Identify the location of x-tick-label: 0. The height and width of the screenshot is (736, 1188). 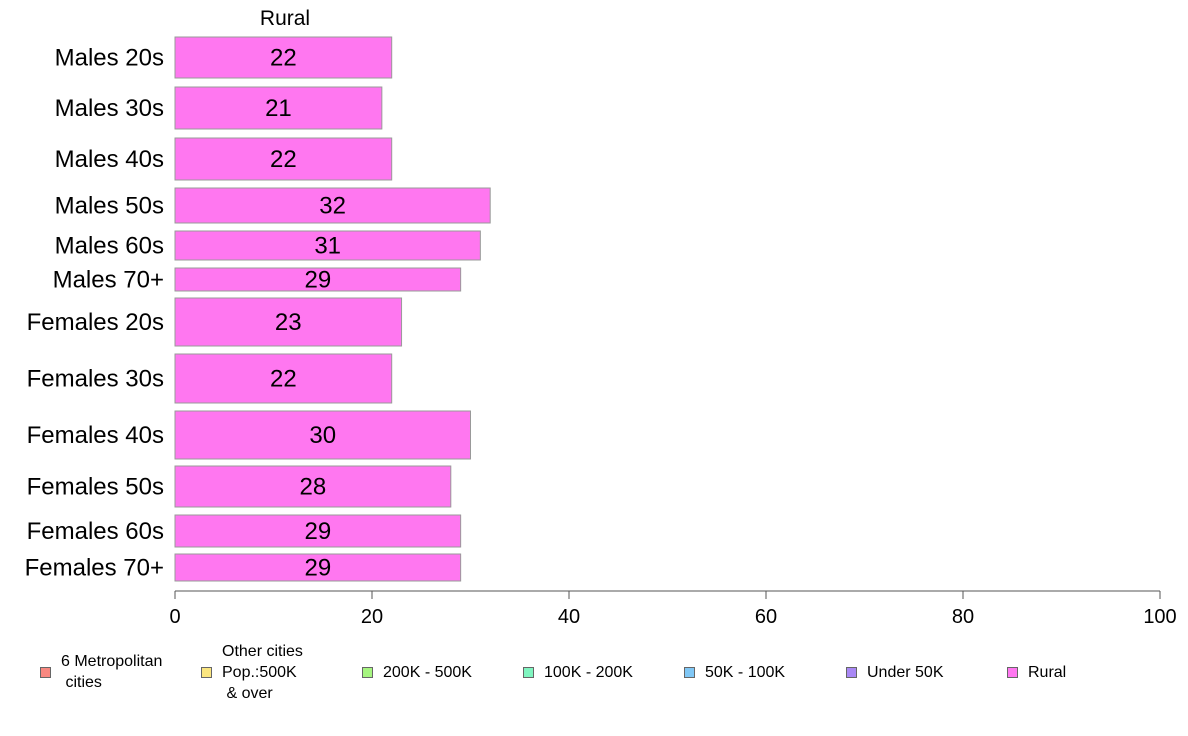
(174, 617).